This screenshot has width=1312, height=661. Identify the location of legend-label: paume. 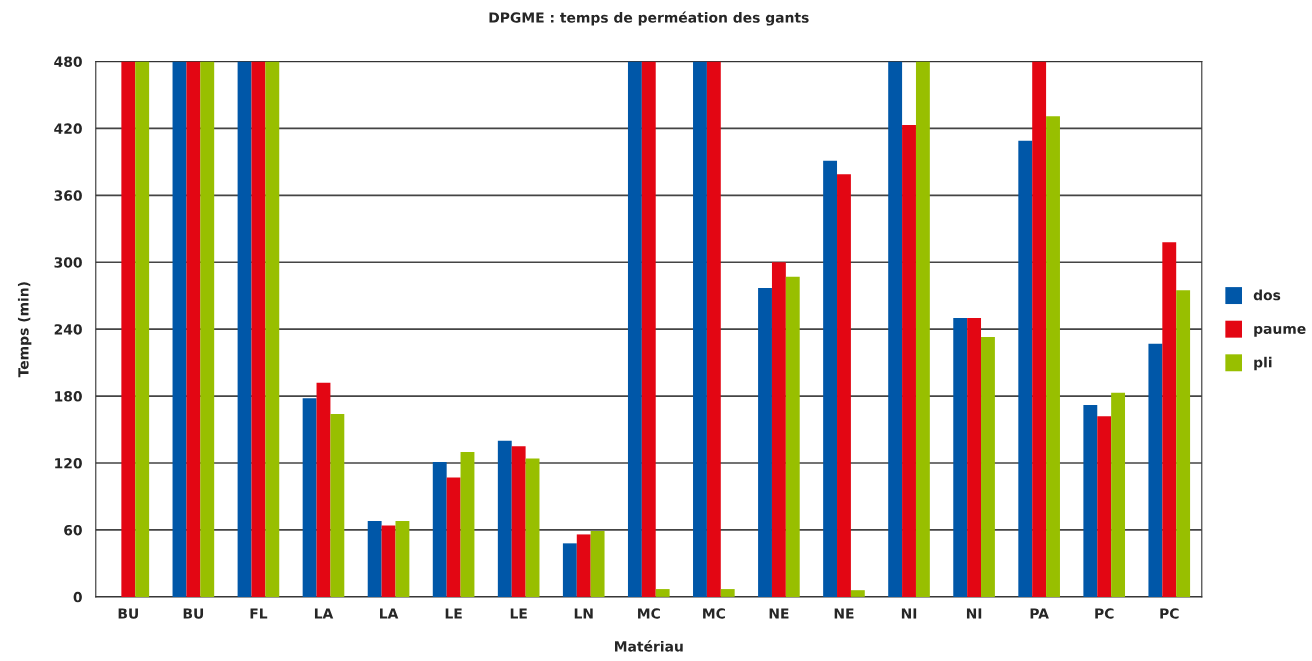
(1280, 331).